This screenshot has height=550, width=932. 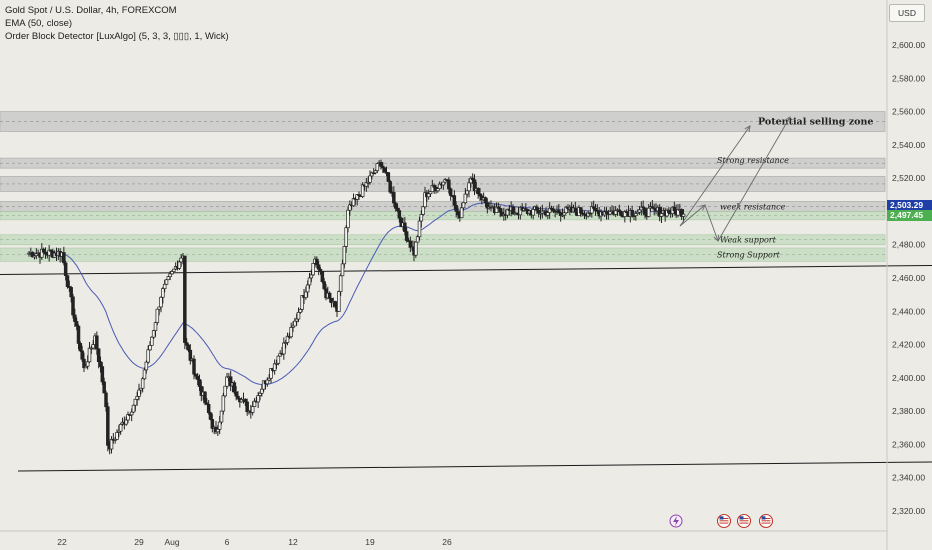 I want to click on ema-indicator-label: EMA (50, close), so click(x=39, y=23).